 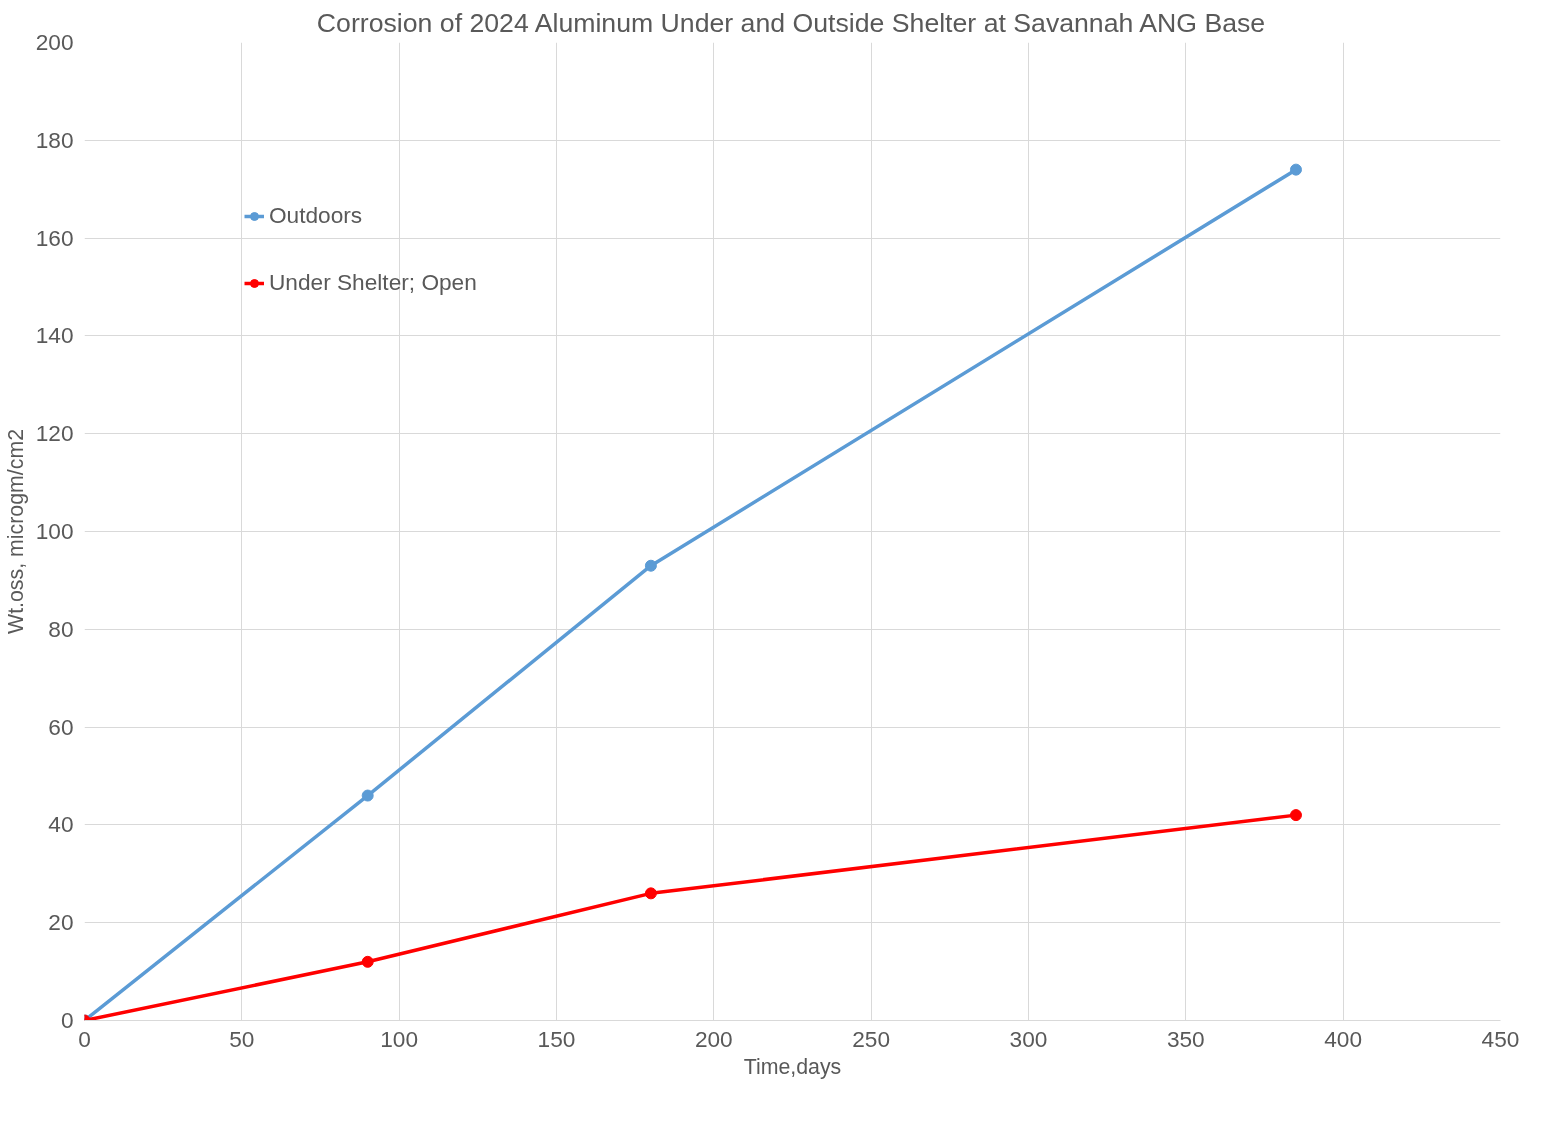 I want to click on x-tick-label: 0, so click(x=84, y=1038).